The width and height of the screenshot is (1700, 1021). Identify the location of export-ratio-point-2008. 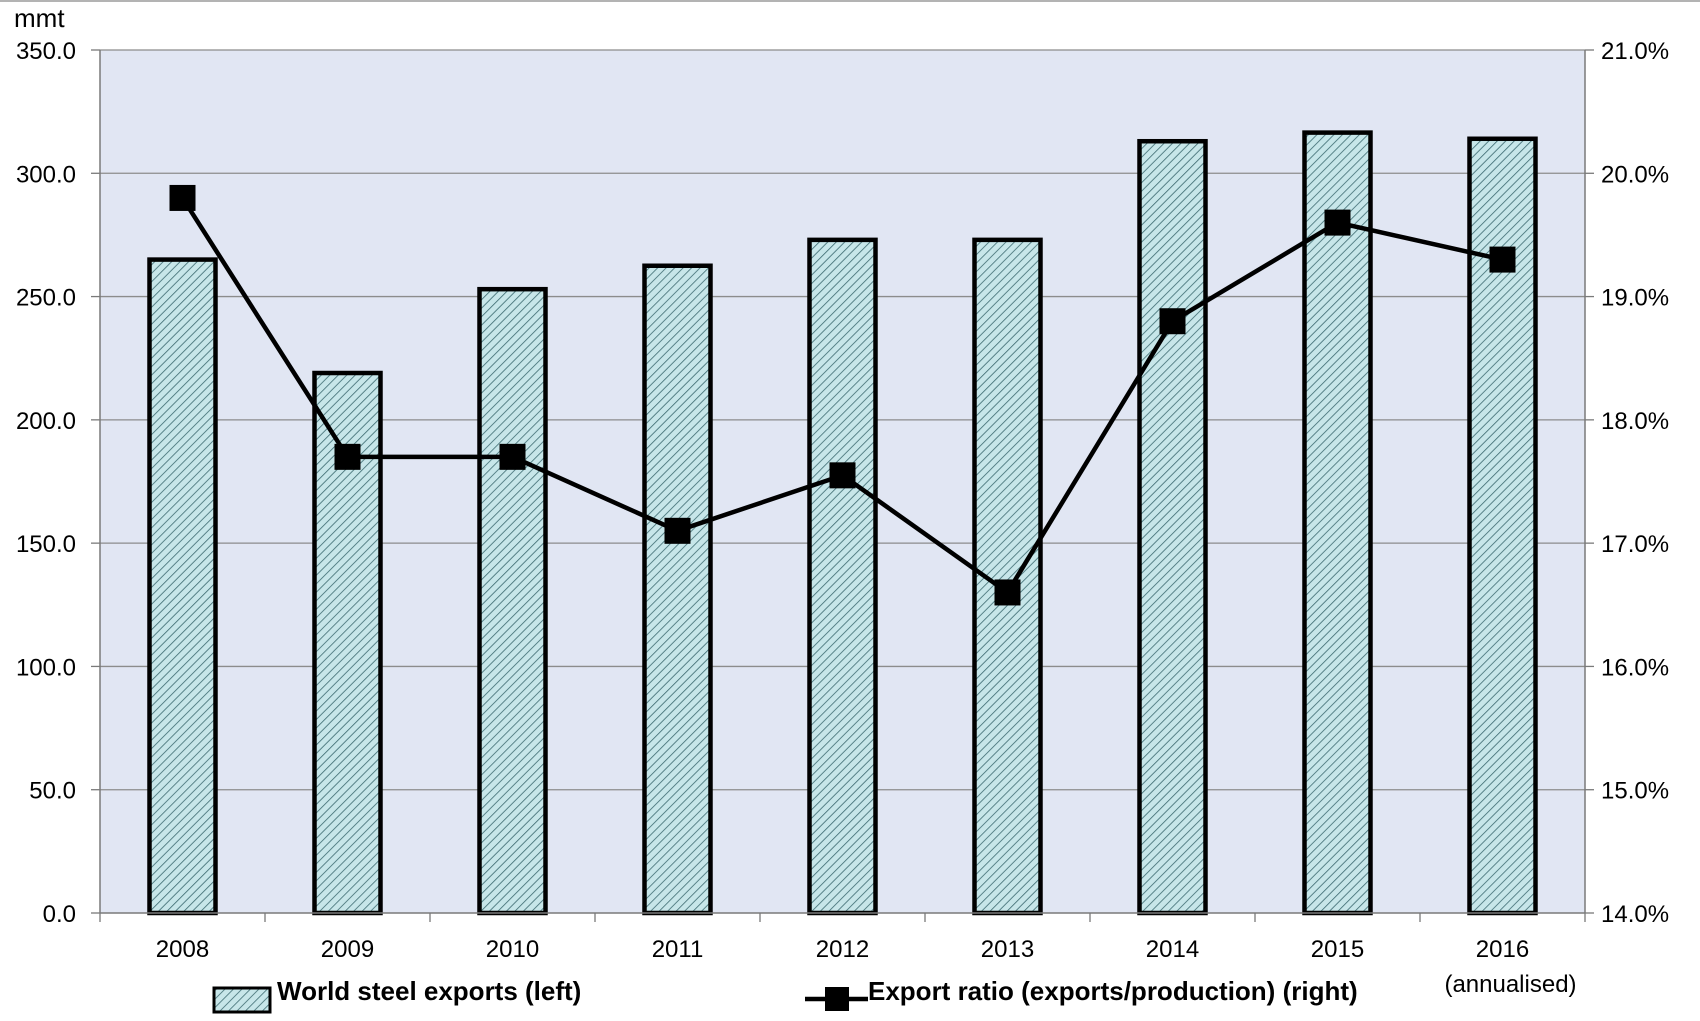
(182, 197).